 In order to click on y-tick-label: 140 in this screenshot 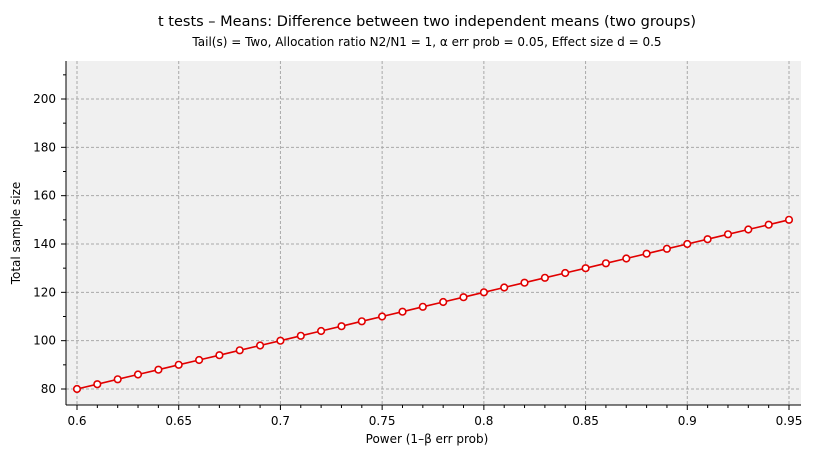, I will do `click(44, 244)`.